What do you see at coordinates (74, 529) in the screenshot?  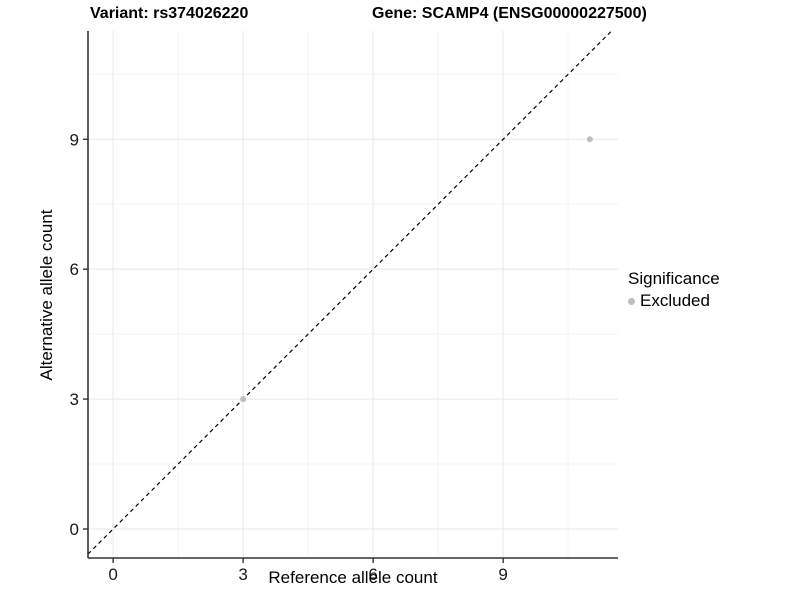 I see `y-tick-label: 0` at bounding box center [74, 529].